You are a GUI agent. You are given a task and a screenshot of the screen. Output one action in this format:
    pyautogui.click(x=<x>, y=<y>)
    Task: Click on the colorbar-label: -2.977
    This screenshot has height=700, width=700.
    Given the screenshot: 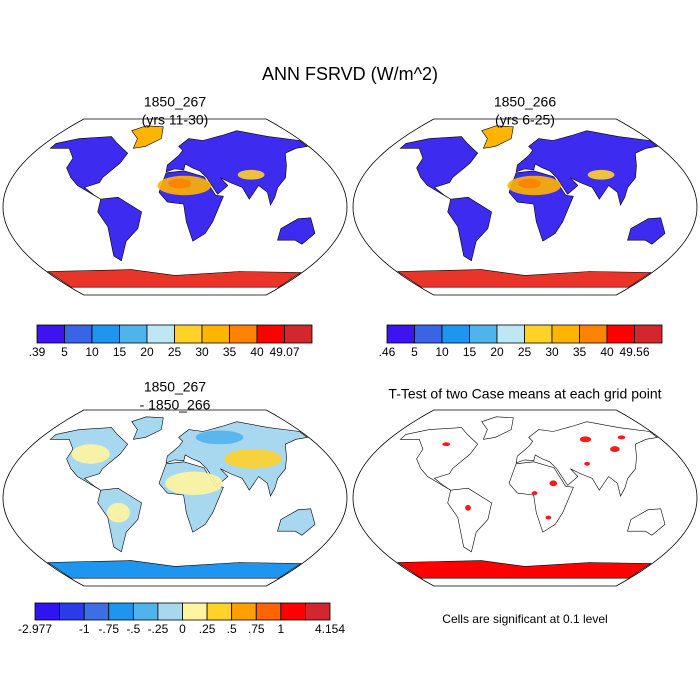 What is the action you would take?
    pyautogui.click(x=35, y=629)
    